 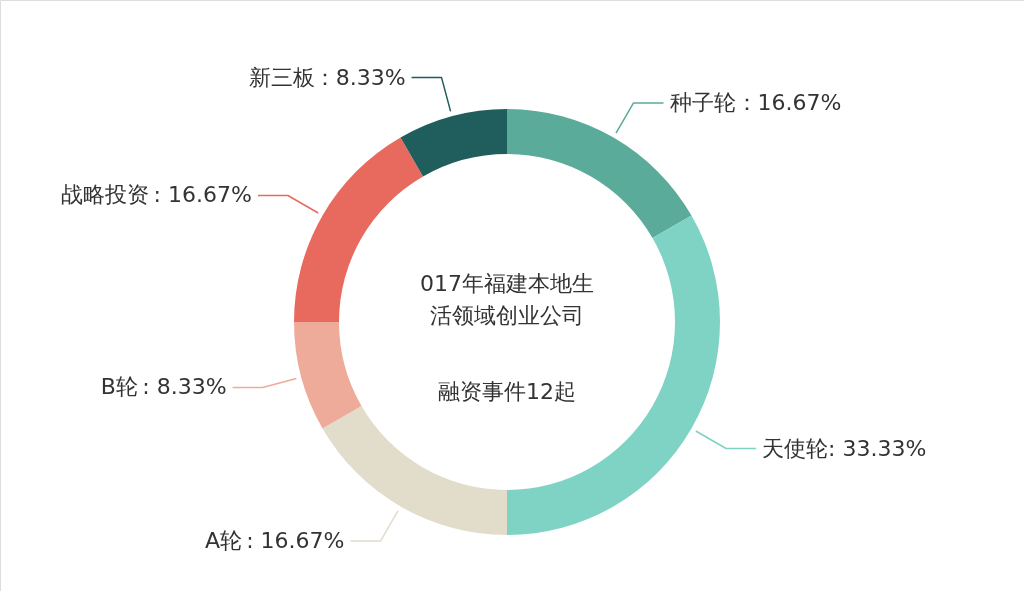 I want to click on slice-label: B轮, so click(x=119, y=387).